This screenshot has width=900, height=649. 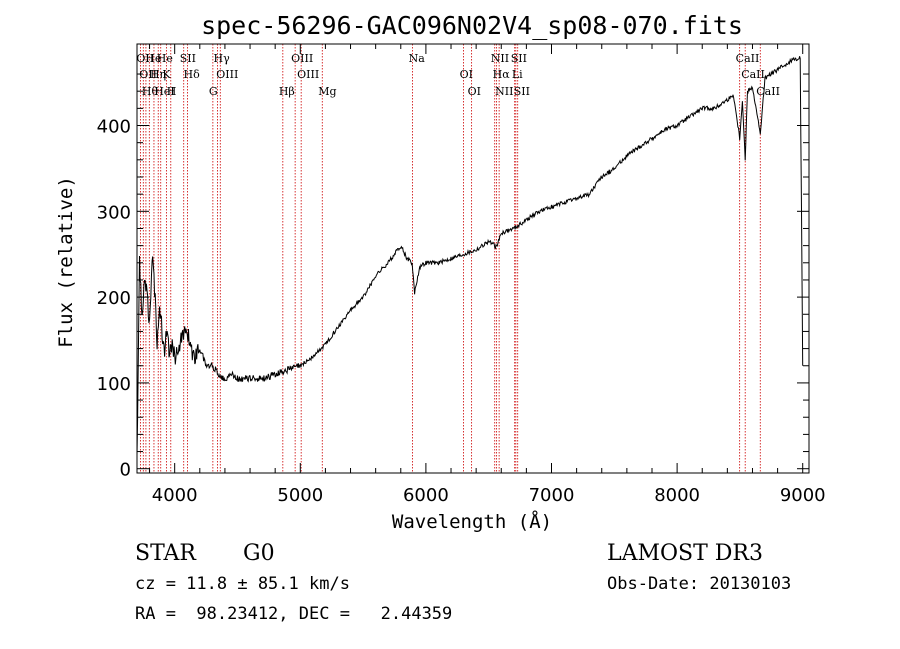 What do you see at coordinates (287, 91) in the screenshot?
I see `line-label-14: Hβ` at bounding box center [287, 91].